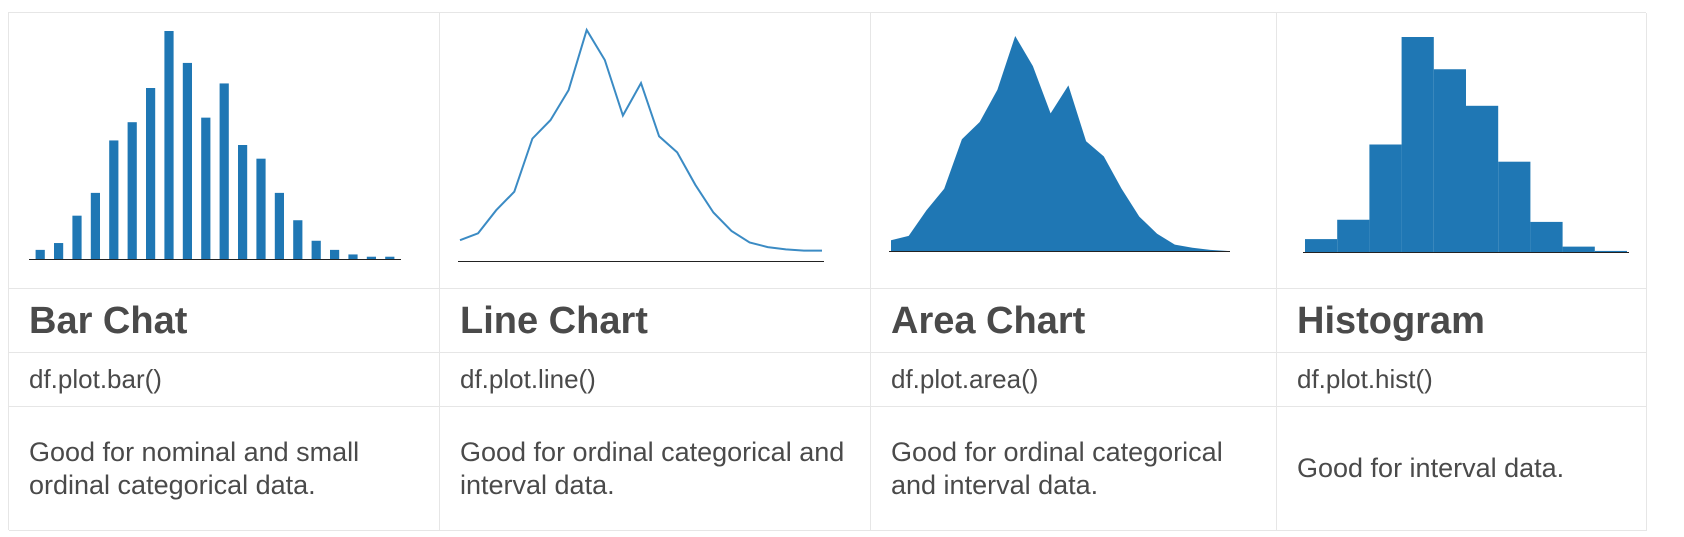  I want to click on area-chart-code: df.plot.area(), so click(1074, 380).